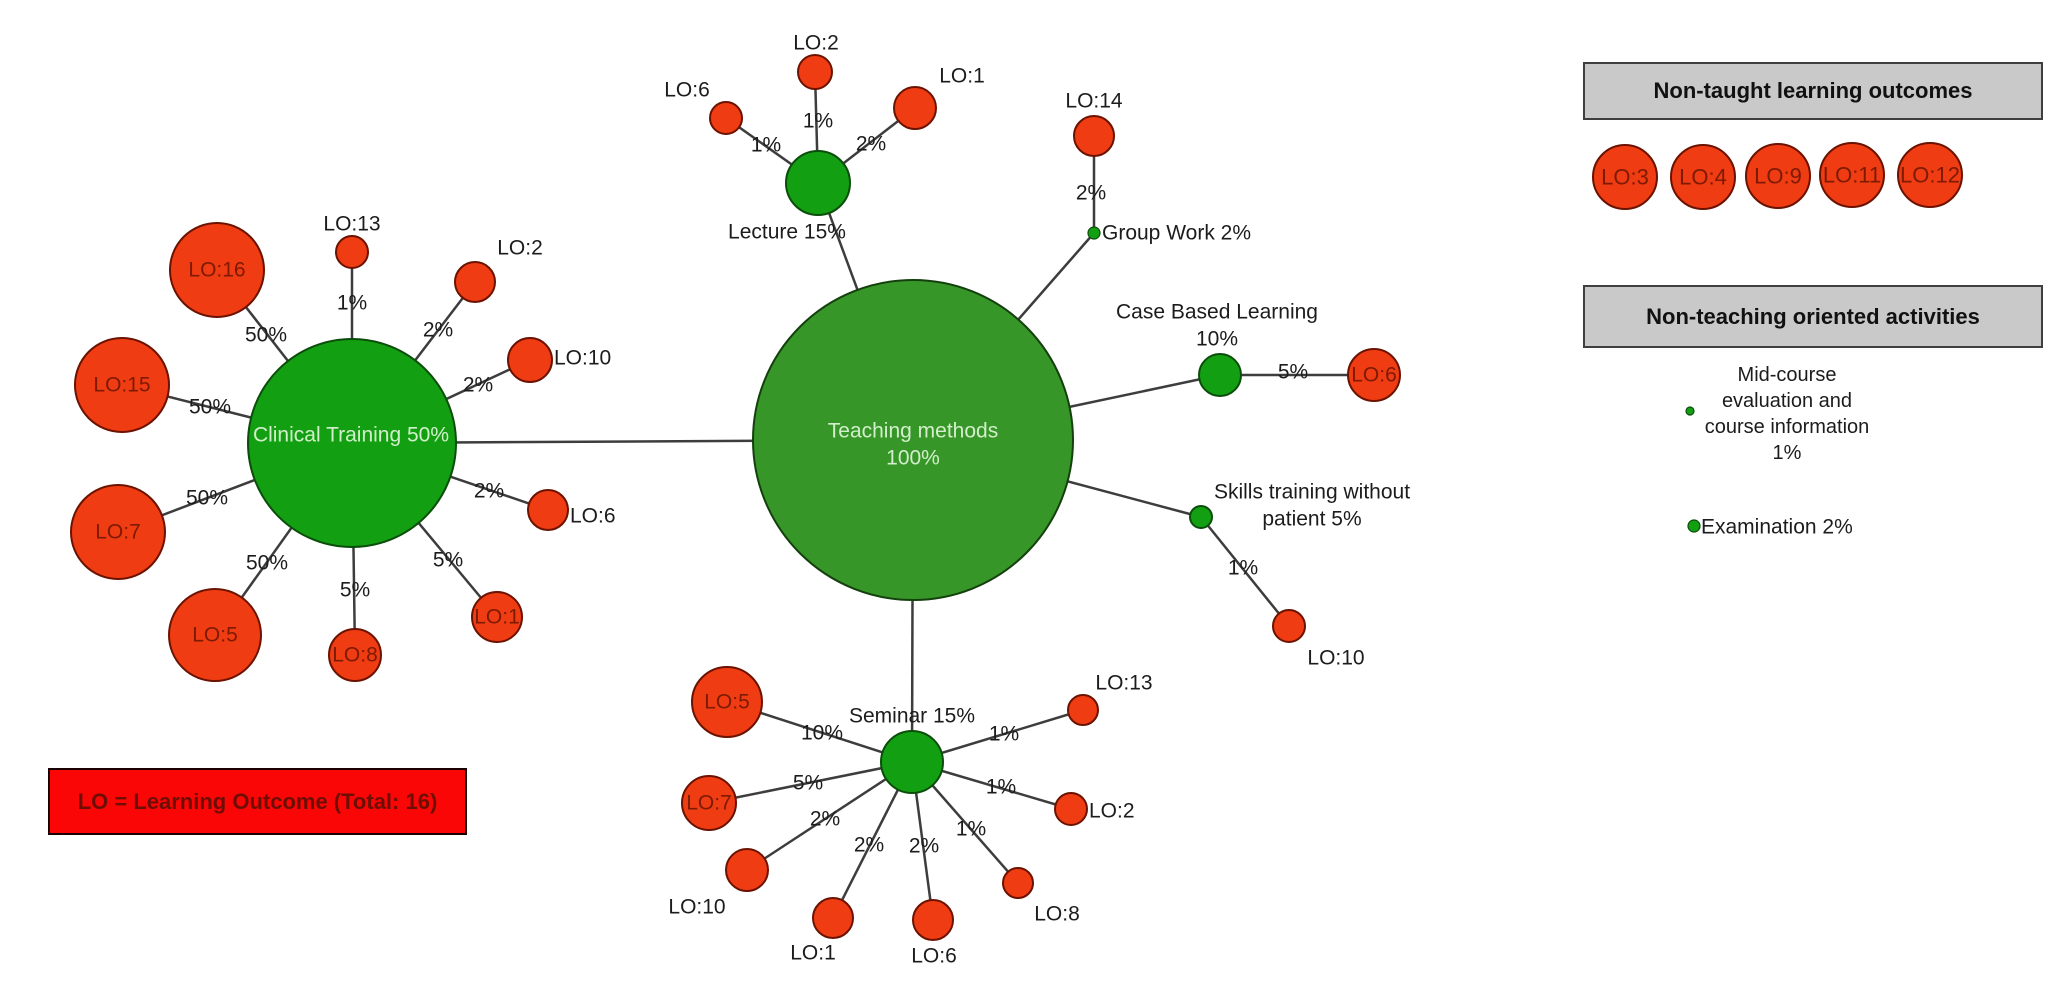 Image resolution: width=2059 pixels, height=1001 pixels. I want to click on label-lc6: LO:6, so click(687, 90).